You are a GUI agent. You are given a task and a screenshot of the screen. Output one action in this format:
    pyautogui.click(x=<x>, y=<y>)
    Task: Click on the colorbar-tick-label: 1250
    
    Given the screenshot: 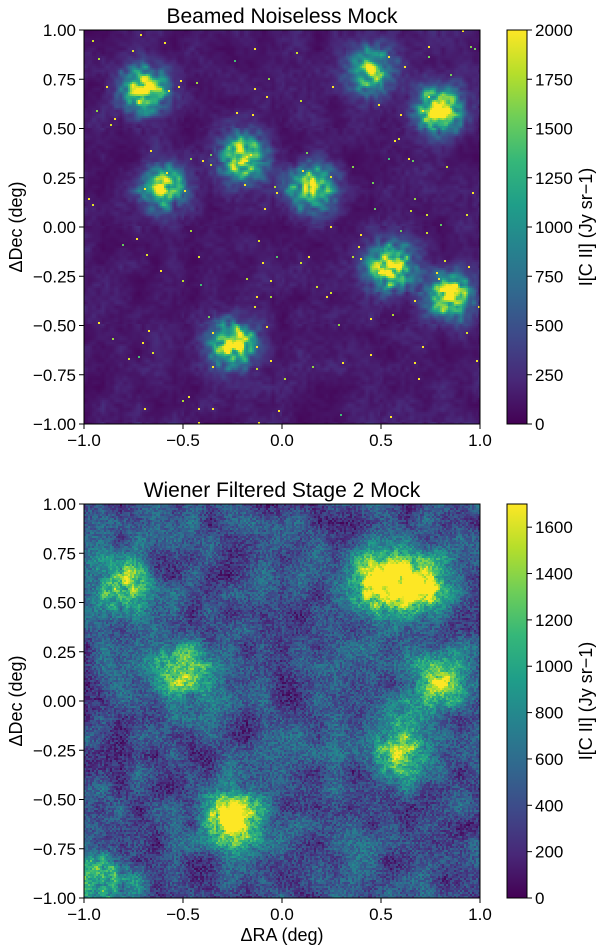 What is the action you would take?
    pyautogui.click(x=554, y=178)
    